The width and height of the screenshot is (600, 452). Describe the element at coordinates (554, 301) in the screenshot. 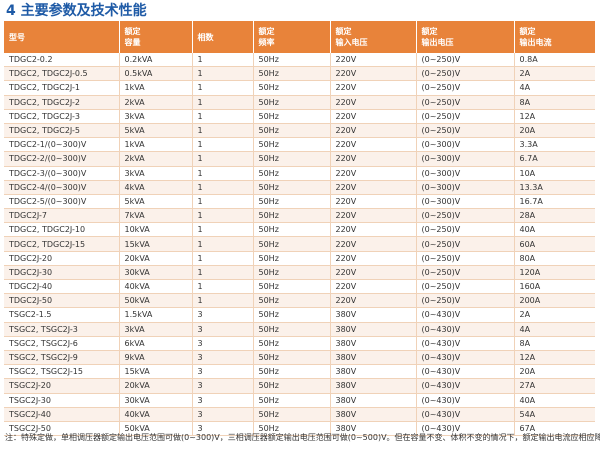

I see `cell-rated-output-current: 200A` at that location.